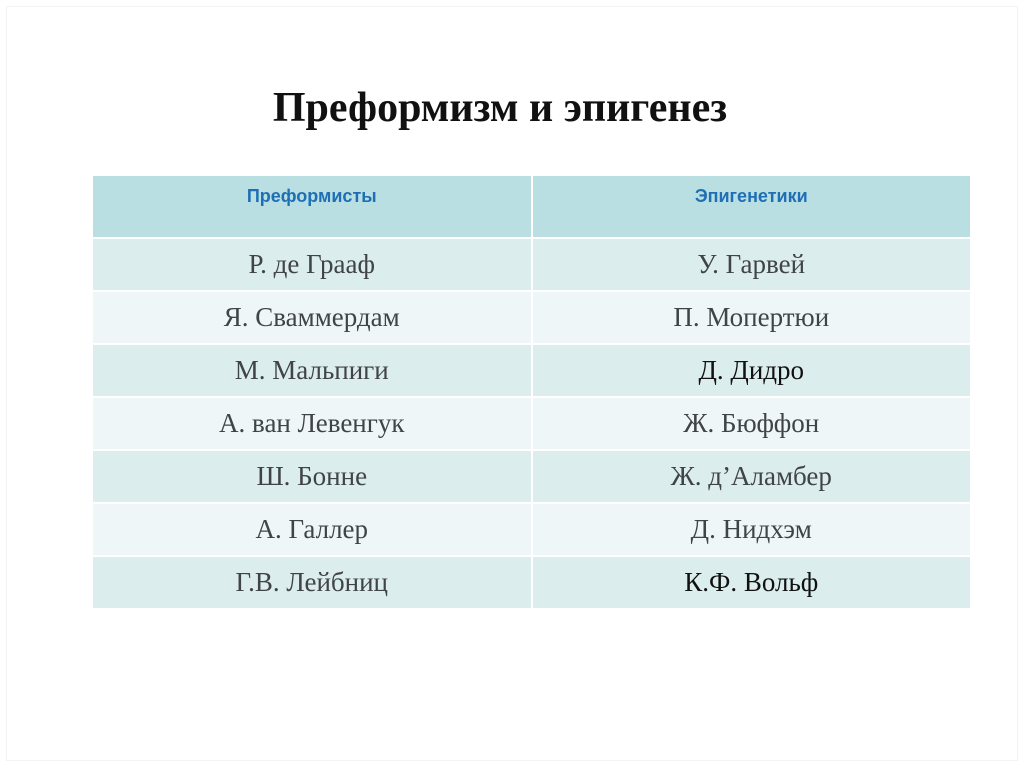 Image resolution: width=1024 pixels, height=767 pixels. I want to click on table-row: М. Мальпиги Д. Дидро, so click(531, 370).